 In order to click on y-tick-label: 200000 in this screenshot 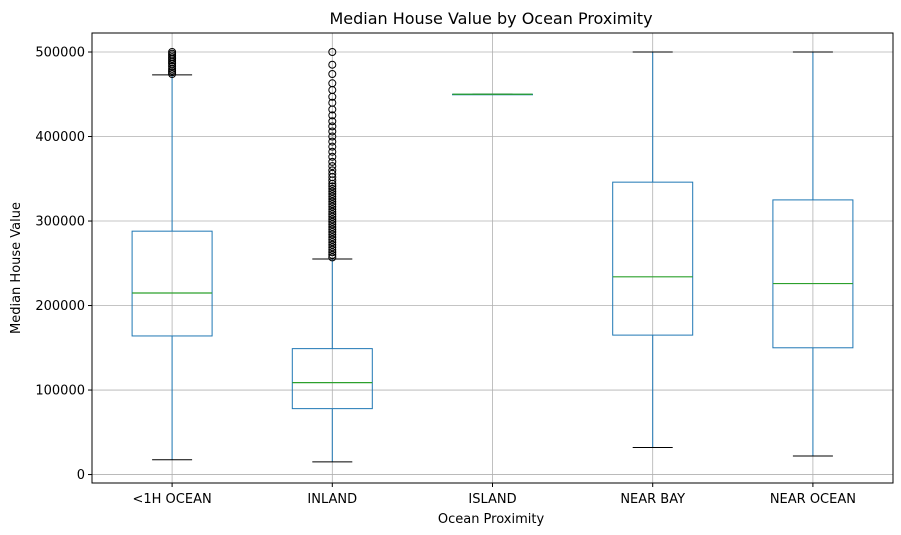, I will do `click(60, 306)`.